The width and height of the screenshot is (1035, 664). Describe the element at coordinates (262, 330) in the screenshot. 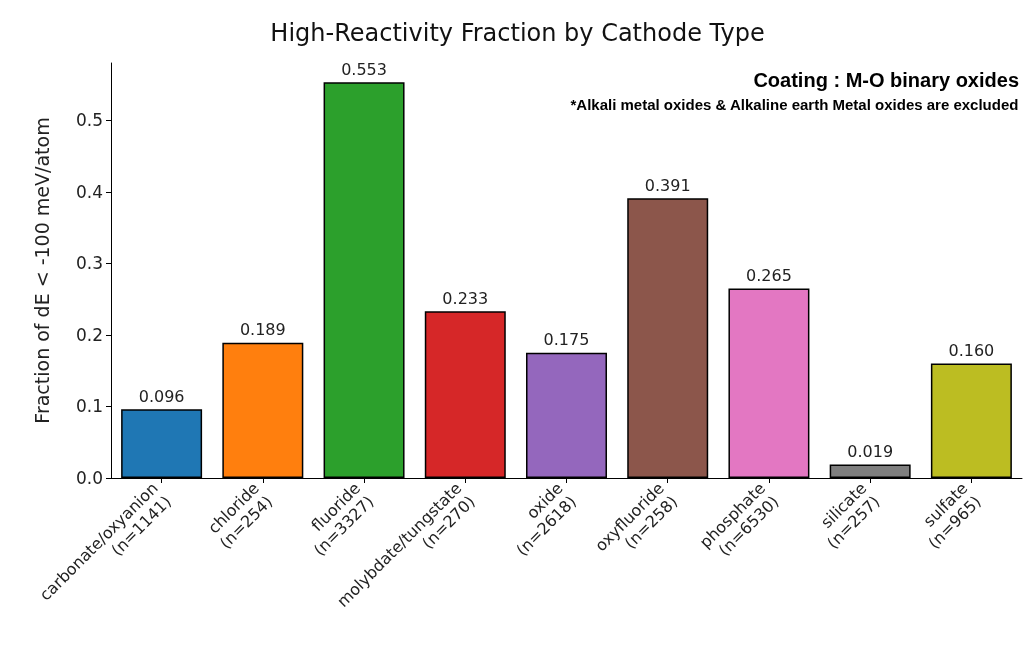

I see `data-label: 0.189` at that location.